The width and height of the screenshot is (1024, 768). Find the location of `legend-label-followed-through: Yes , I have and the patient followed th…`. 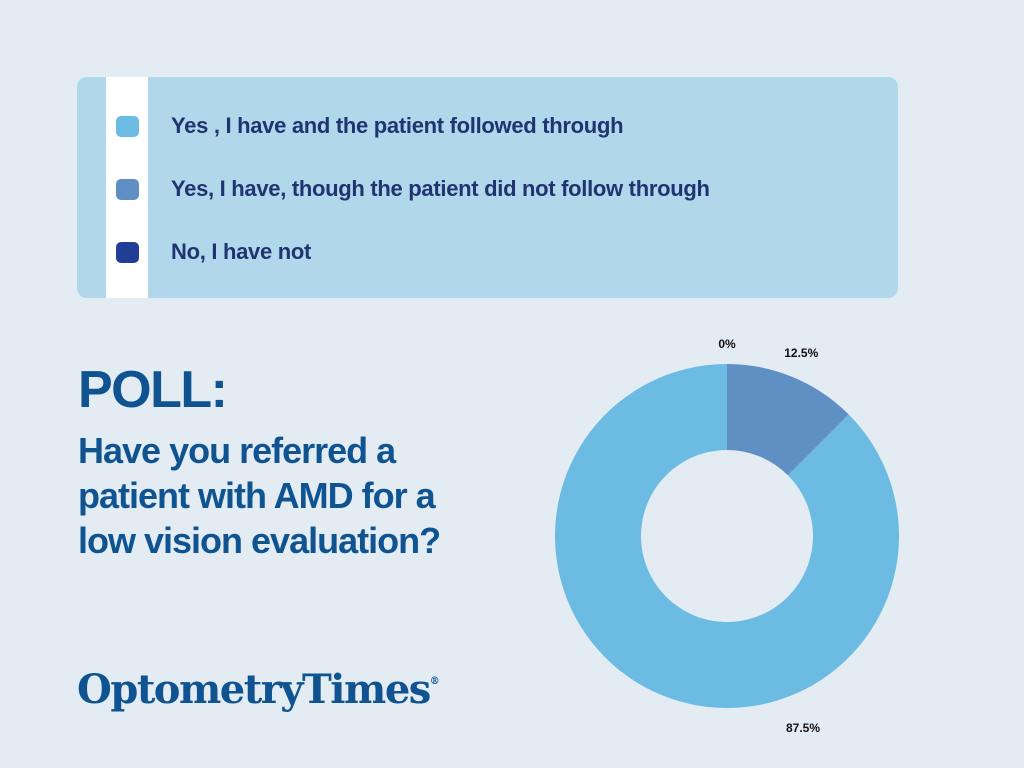

legend-label-followed-through: Yes , I have and the patient followed th… is located at coordinates (397, 125).